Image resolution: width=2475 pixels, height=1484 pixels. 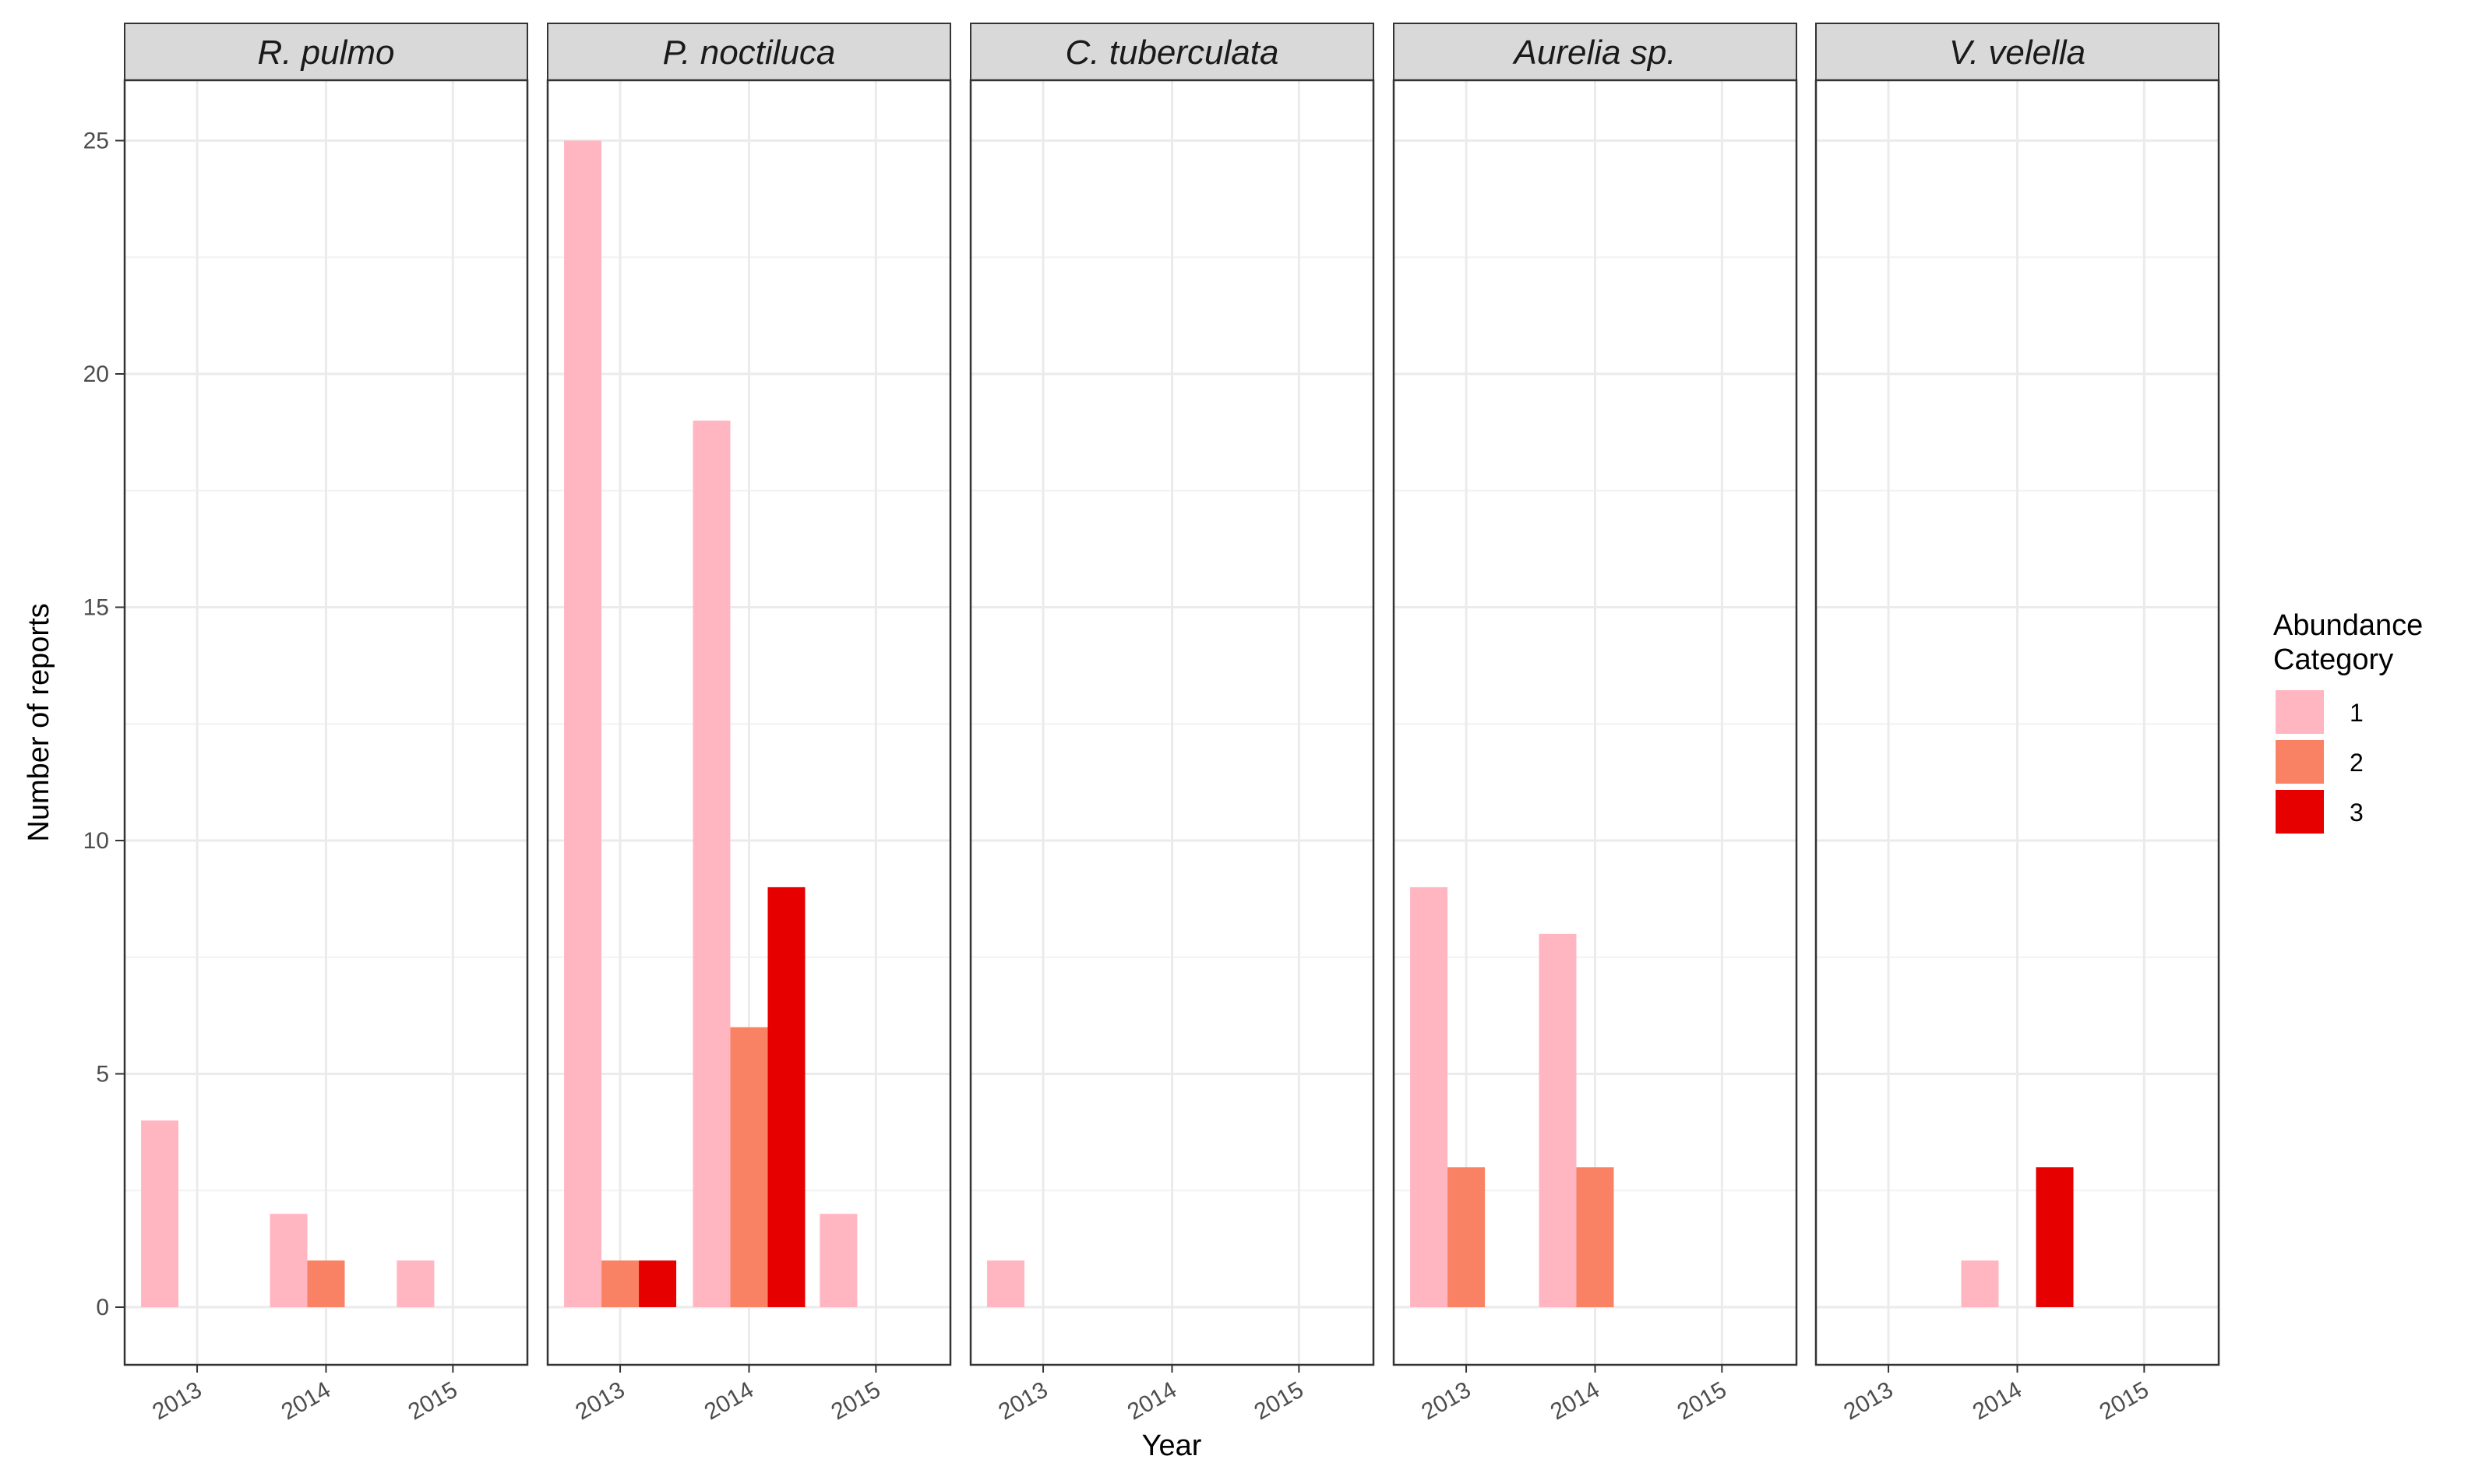 I want to click on facet-strip-label: V. velella, so click(x=2017, y=52).